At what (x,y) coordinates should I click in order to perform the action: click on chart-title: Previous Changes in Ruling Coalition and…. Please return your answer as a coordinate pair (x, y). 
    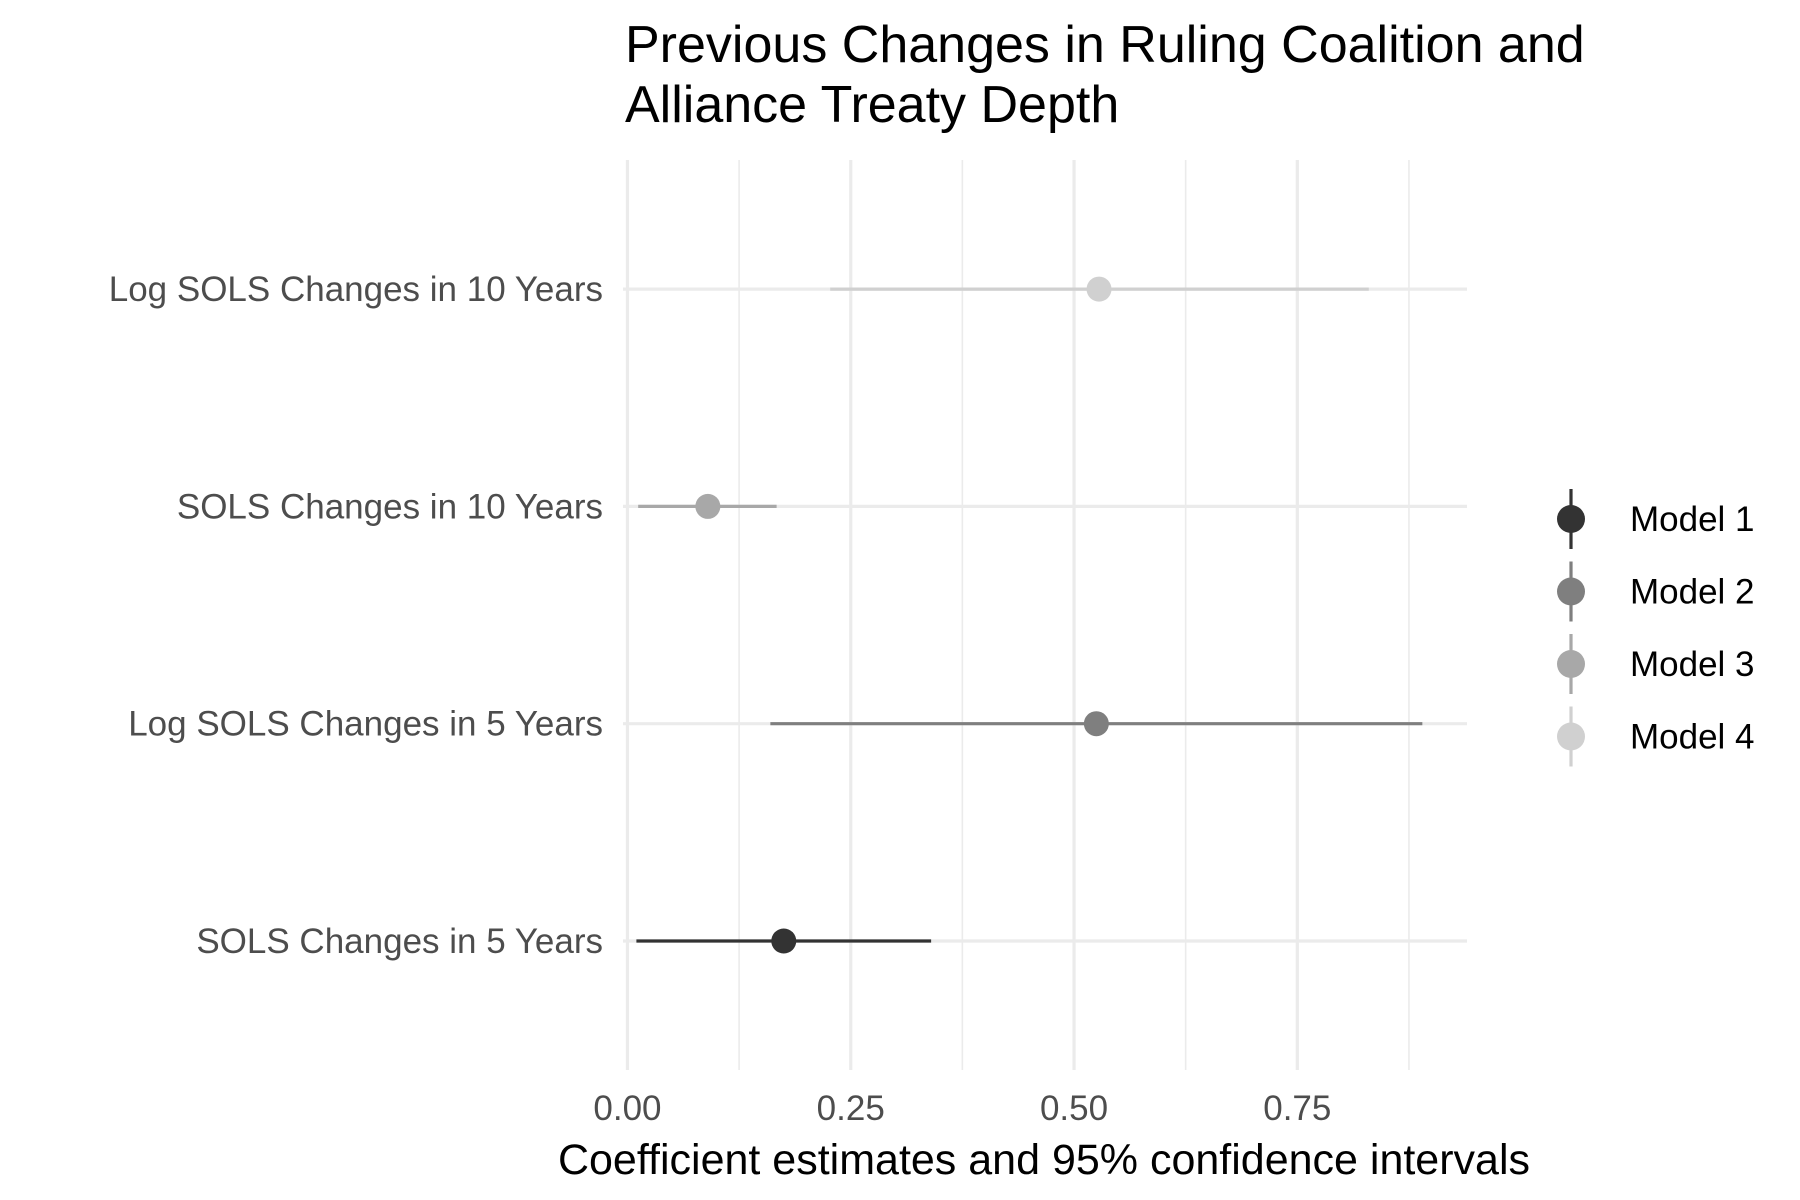
    Looking at the image, I should click on (1105, 75).